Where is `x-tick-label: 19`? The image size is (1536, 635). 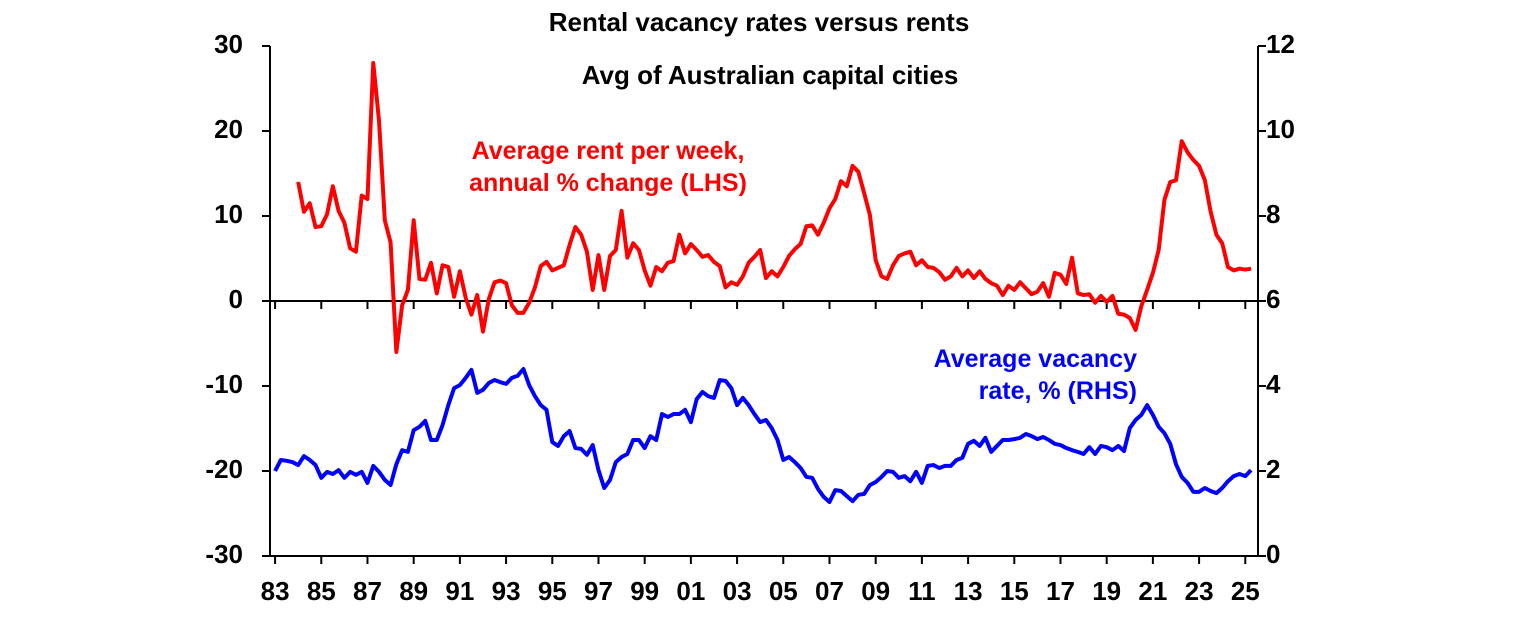
x-tick-label: 19 is located at coordinates (1106, 591).